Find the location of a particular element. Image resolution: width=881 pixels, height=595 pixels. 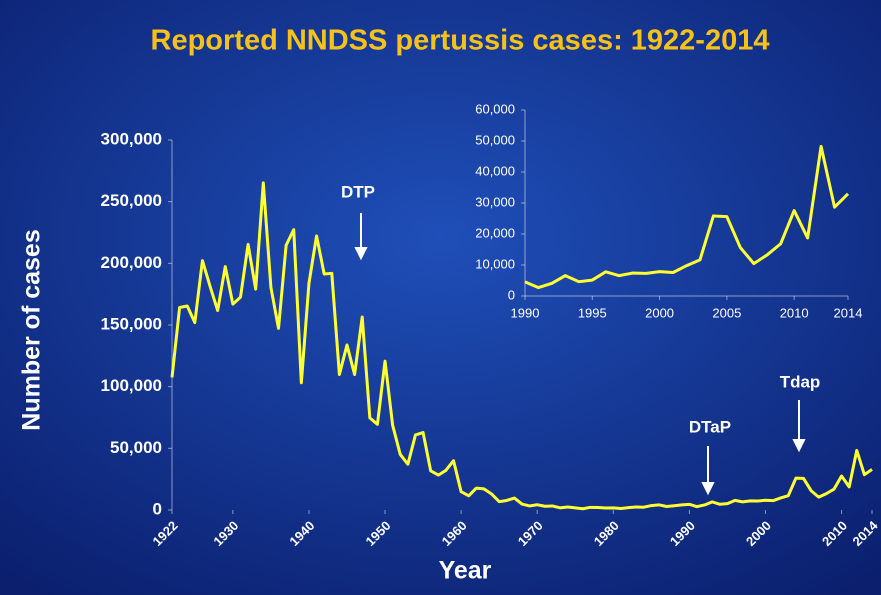

y-tick-label: 60,000 is located at coordinates (495, 108).